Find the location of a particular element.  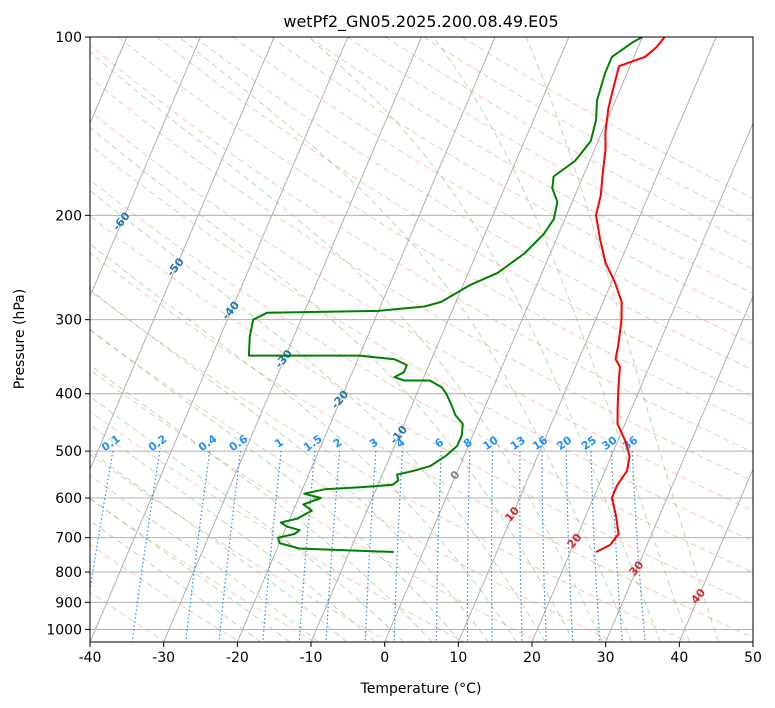

y-tick-label: 300 is located at coordinates (68, 321).